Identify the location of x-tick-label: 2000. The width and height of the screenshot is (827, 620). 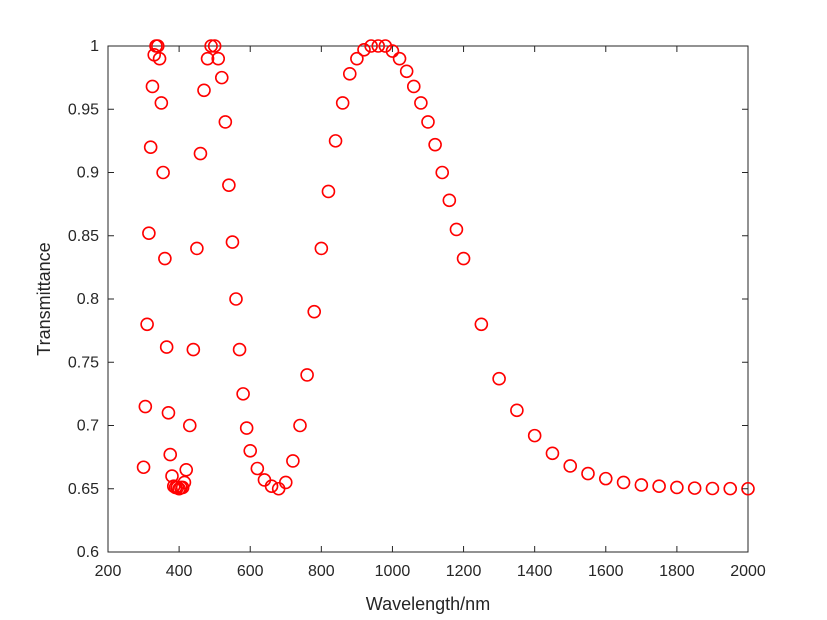
(748, 571).